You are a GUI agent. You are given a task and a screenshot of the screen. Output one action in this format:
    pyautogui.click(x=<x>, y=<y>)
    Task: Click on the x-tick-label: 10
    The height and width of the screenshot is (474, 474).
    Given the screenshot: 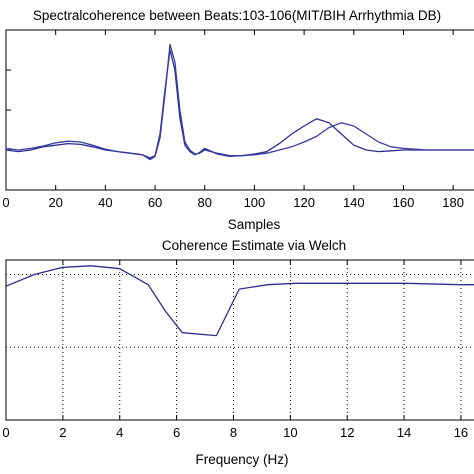 What is the action you would take?
    pyautogui.click(x=290, y=432)
    